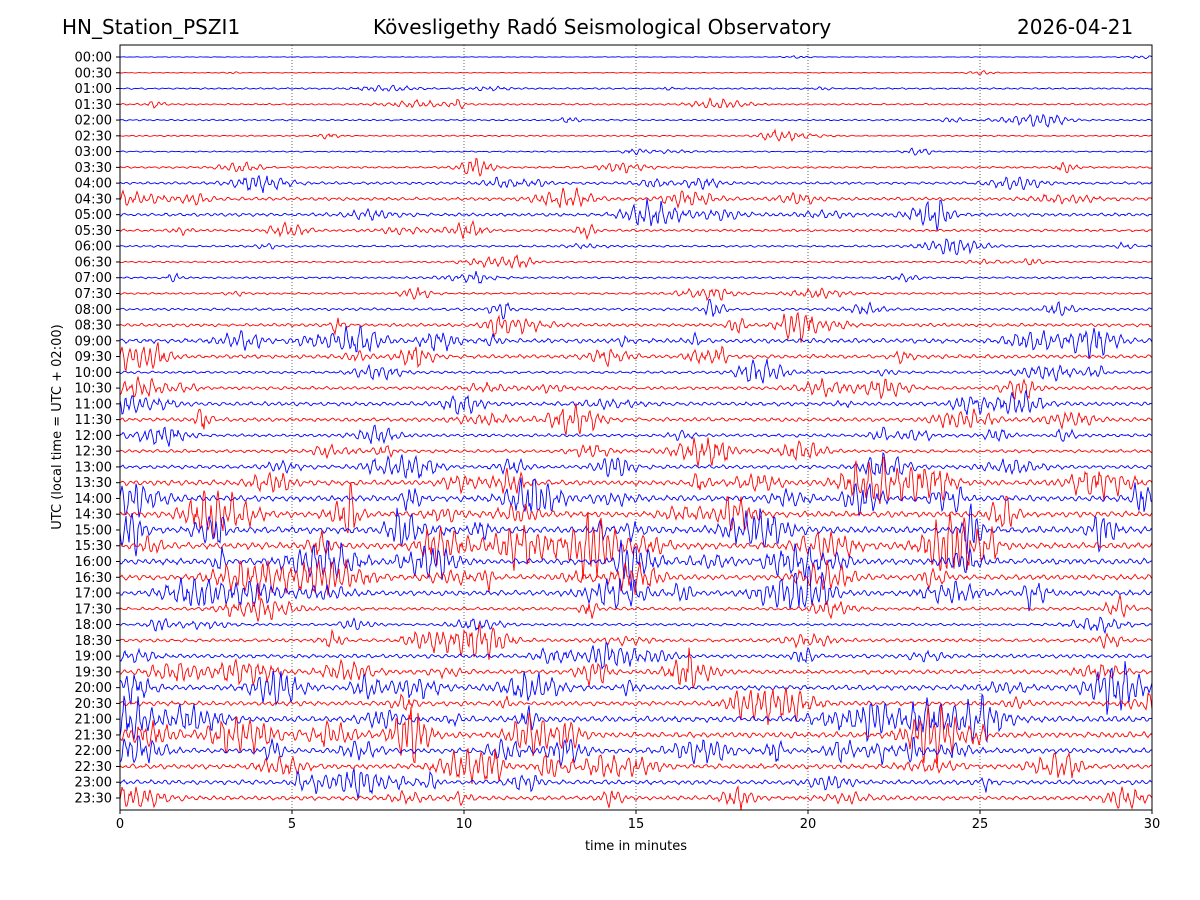 The width and height of the screenshot is (1200, 900). I want to click on x-tick-label: 25, so click(980, 824).